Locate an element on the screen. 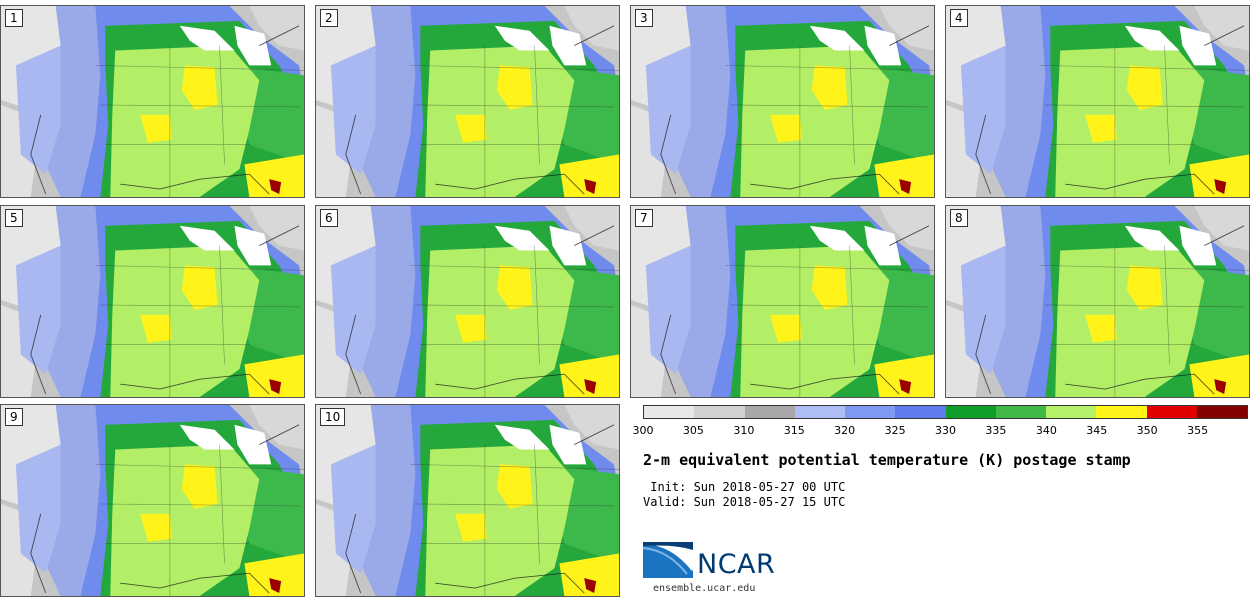  postage-stamp: 10 is located at coordinates (467, 500).